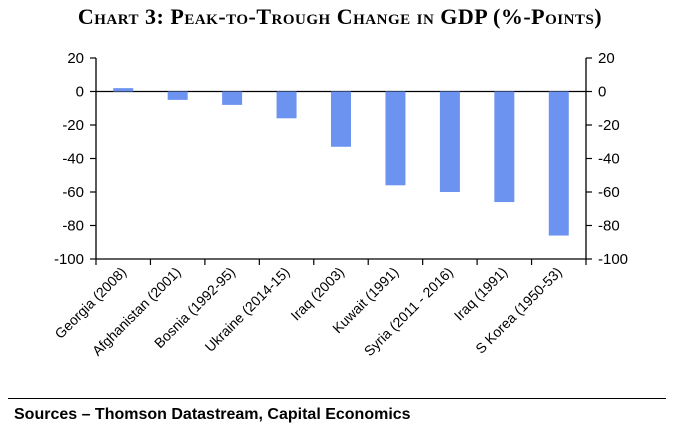  What do you see at coordinates (75, 58) in the screenshot?
I see `y-tick-label-left: 20` at bounding box center [75, 58].